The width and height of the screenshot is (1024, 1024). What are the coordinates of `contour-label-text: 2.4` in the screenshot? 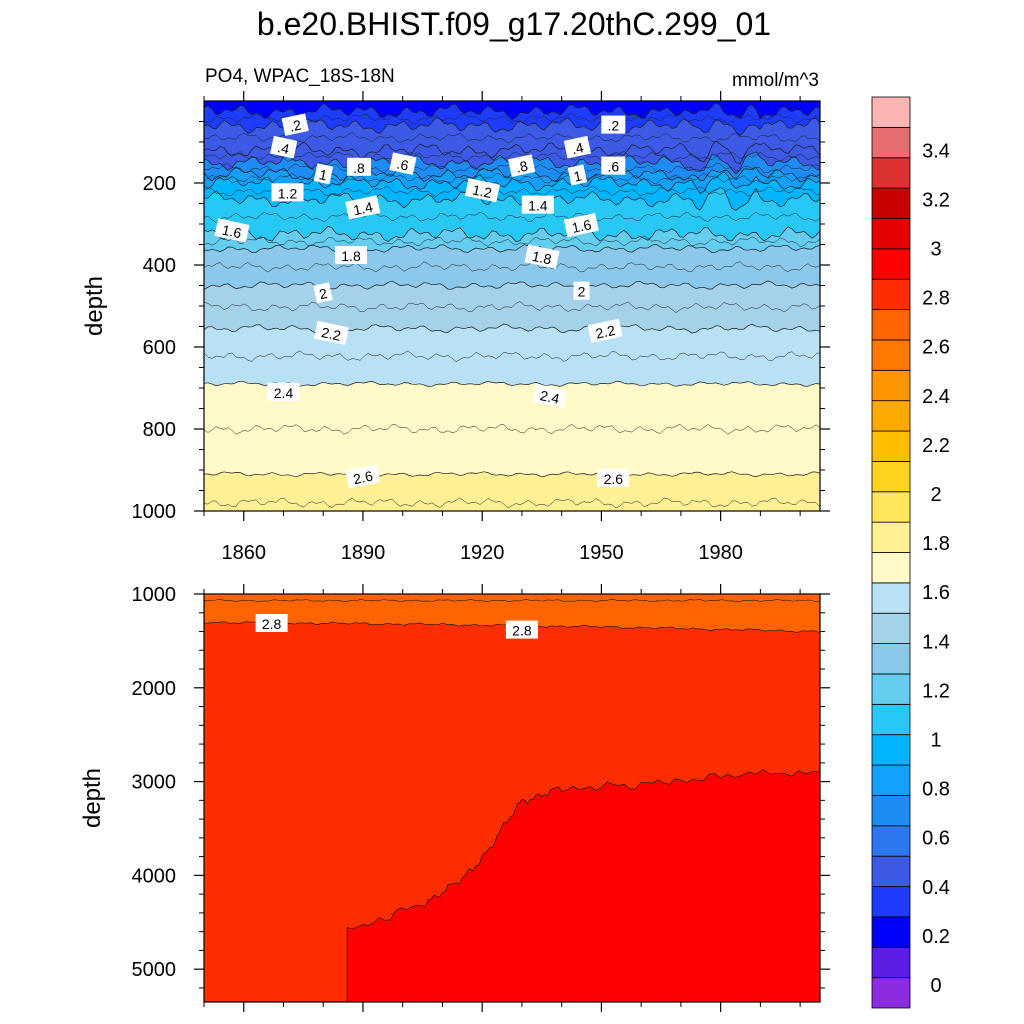 It's located at (284, 393).